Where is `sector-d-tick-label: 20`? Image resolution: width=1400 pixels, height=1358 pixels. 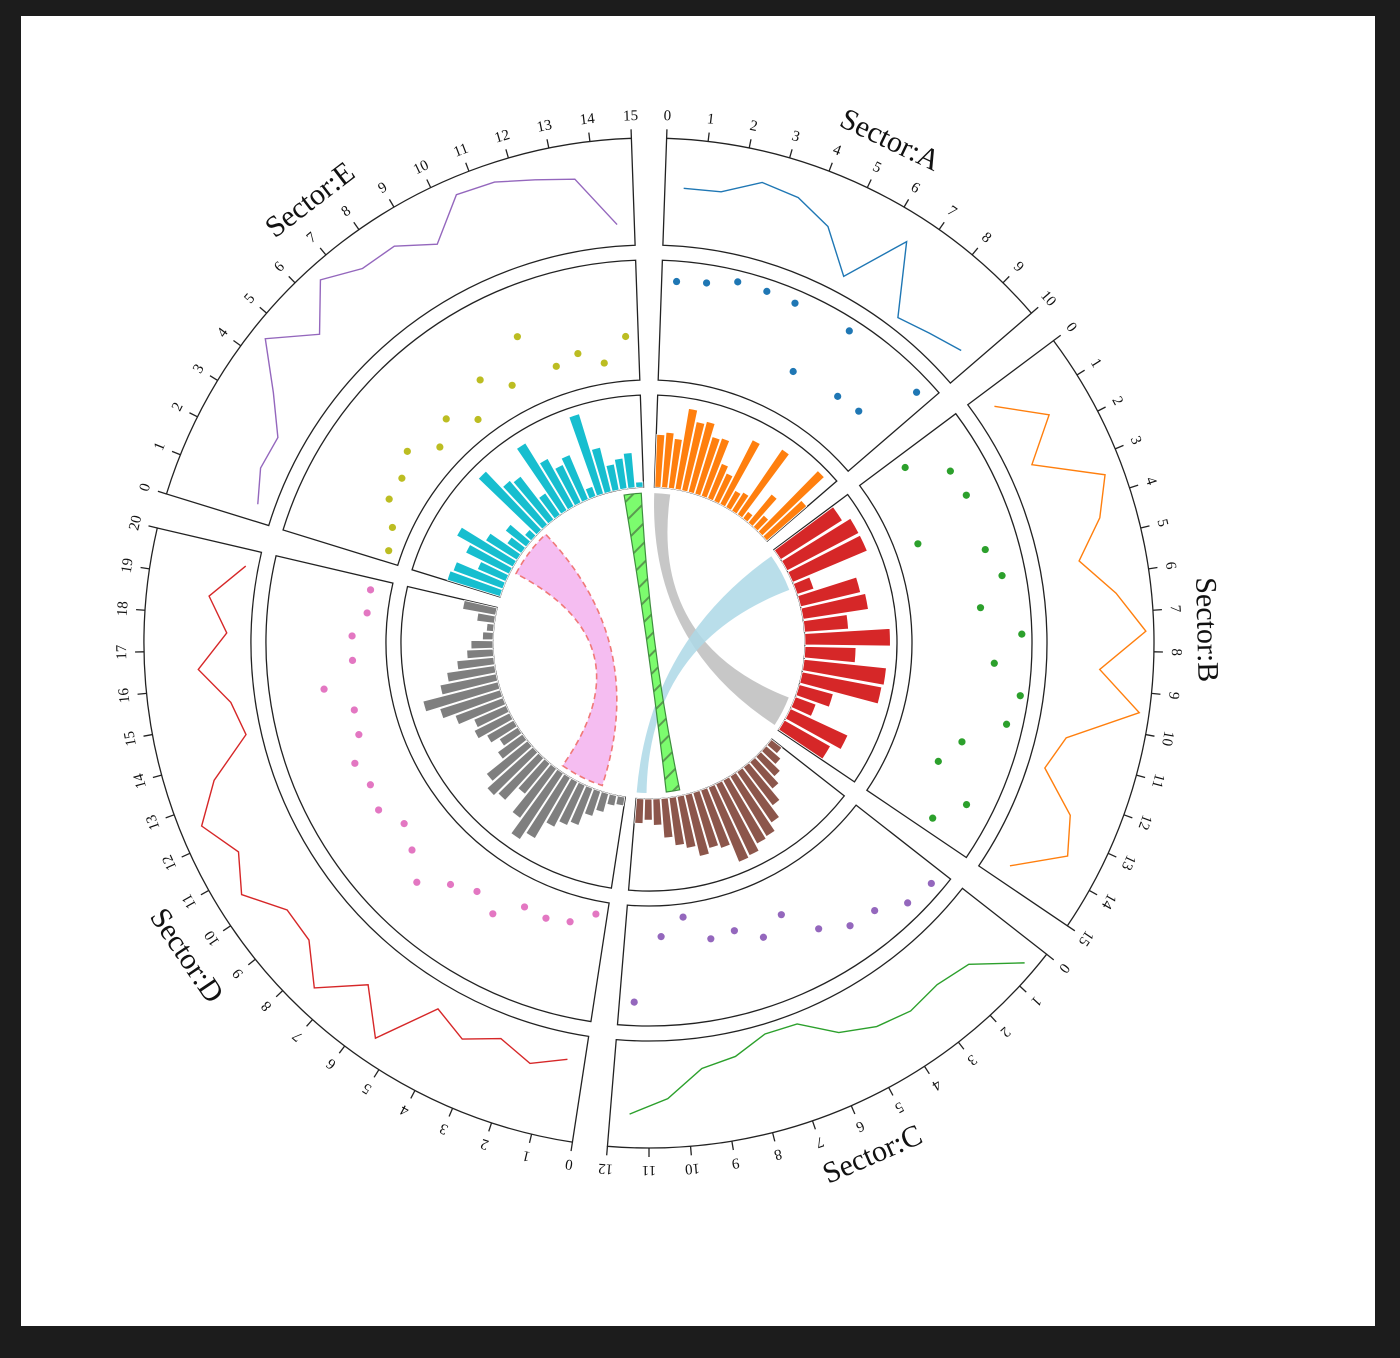
sector-d-tick-label: 20 is located at coordinates (135, 523).